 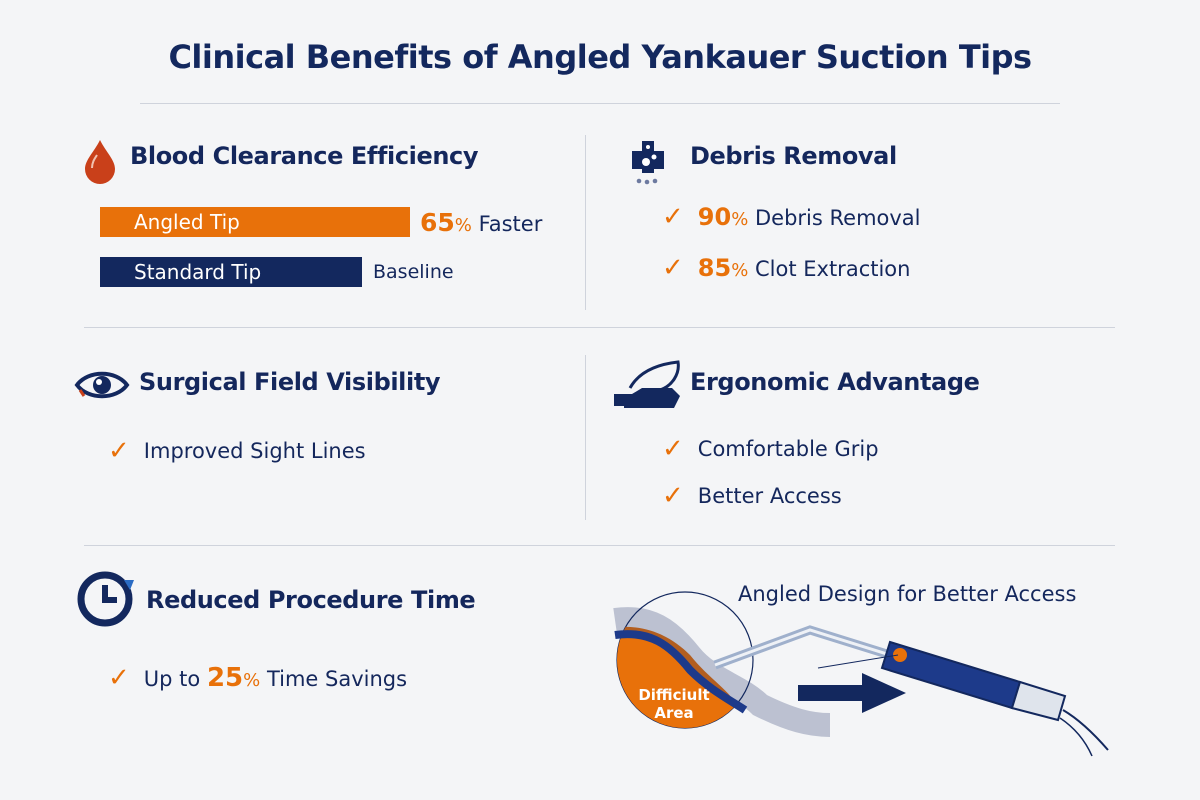 I want to click on list-item: ✓ Comfortable Grip, so click(x=770, y=449).